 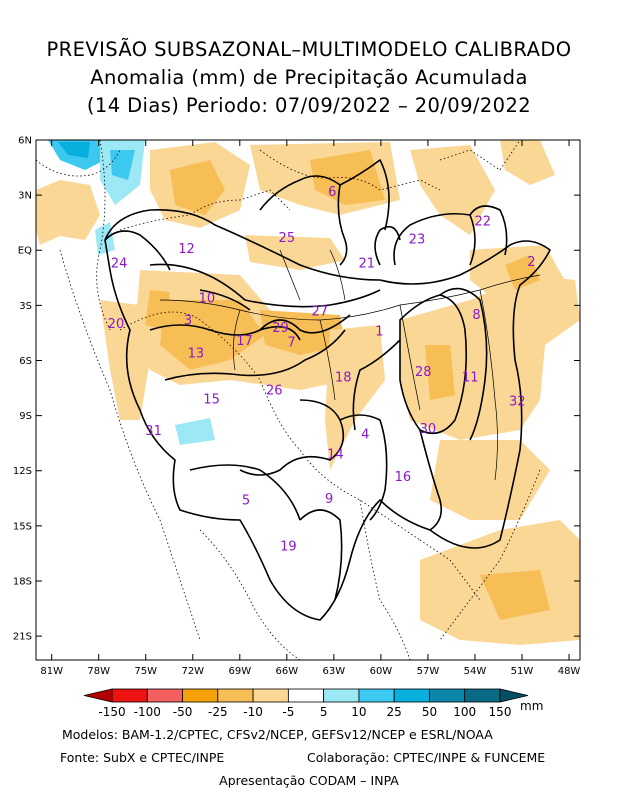 What do you see at coordinates (116, 324) in the screenshot?
I see `basin-label: 20` at bounding box center [116, 324].